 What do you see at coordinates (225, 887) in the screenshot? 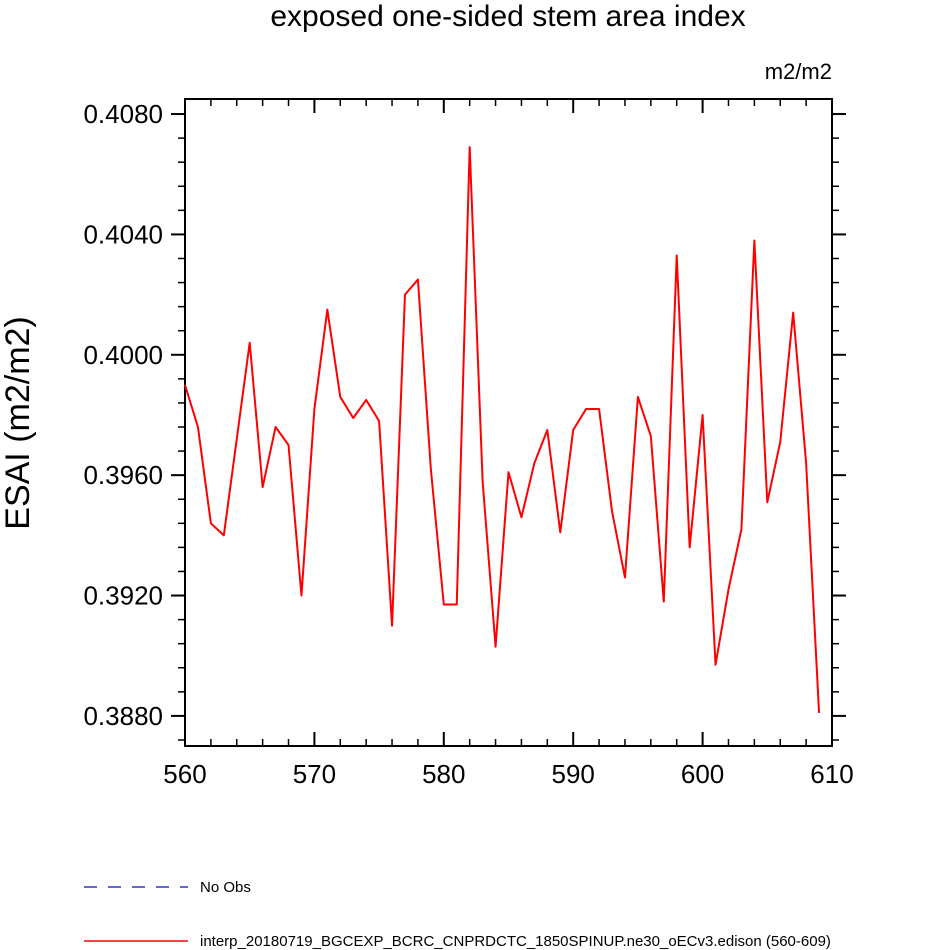
I see `legend-label-0: No Obs` at bounding box center [225, 887].